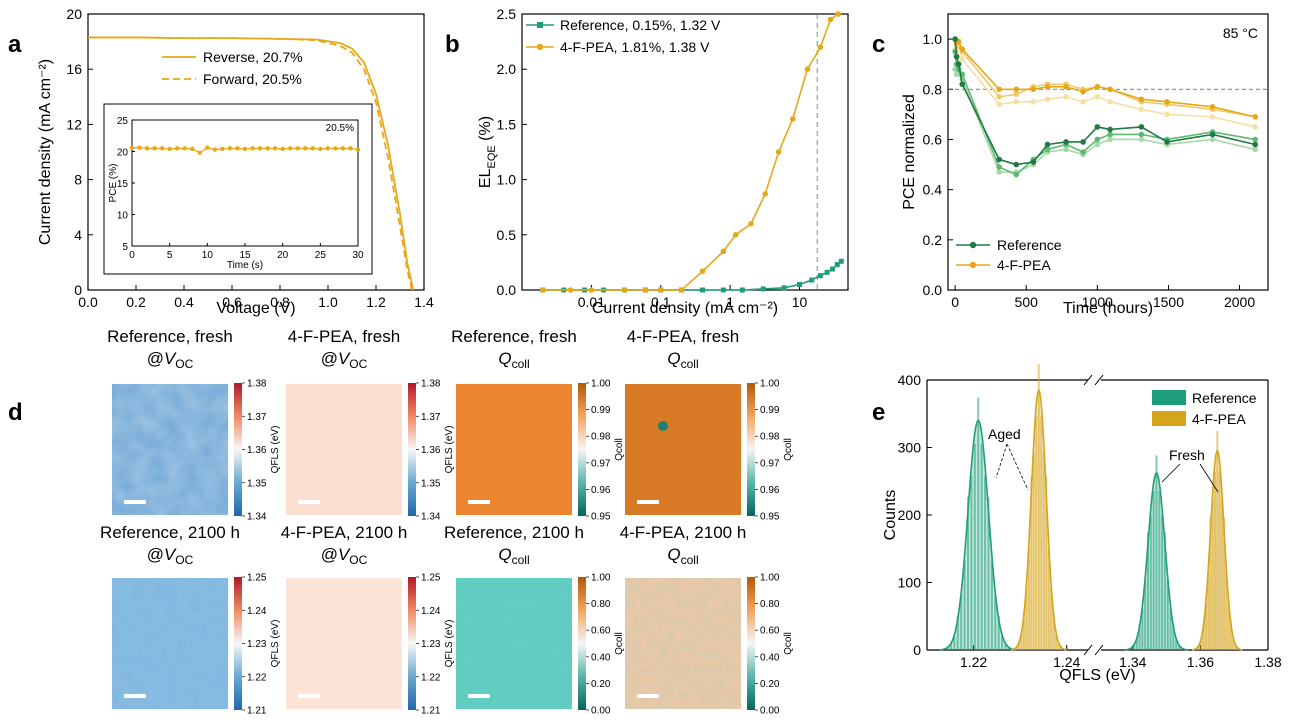 The height and width of the screenshot is (720, 1297). I want to click on y-tick-label: 0.4, so click(933, 190).